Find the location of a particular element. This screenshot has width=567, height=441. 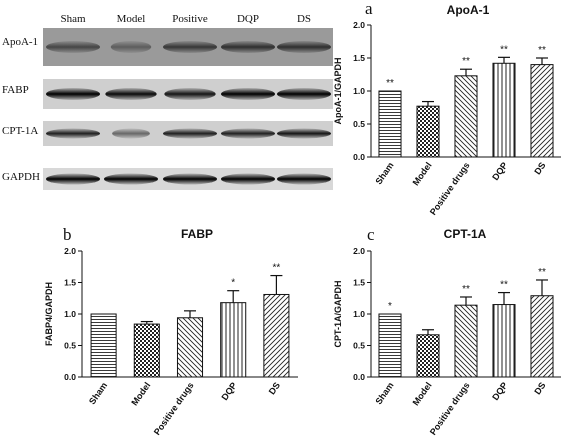

lane-label: Positive is located at coordinates (190, 19).